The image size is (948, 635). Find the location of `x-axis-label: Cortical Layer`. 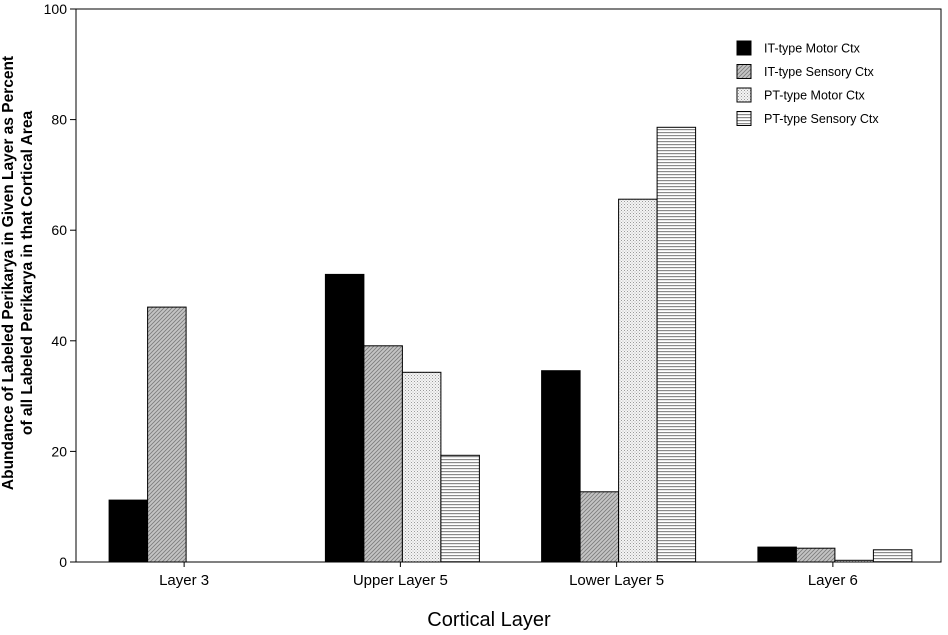

x-axis-label: Cortical Layer is located at coordinates (489, 620).